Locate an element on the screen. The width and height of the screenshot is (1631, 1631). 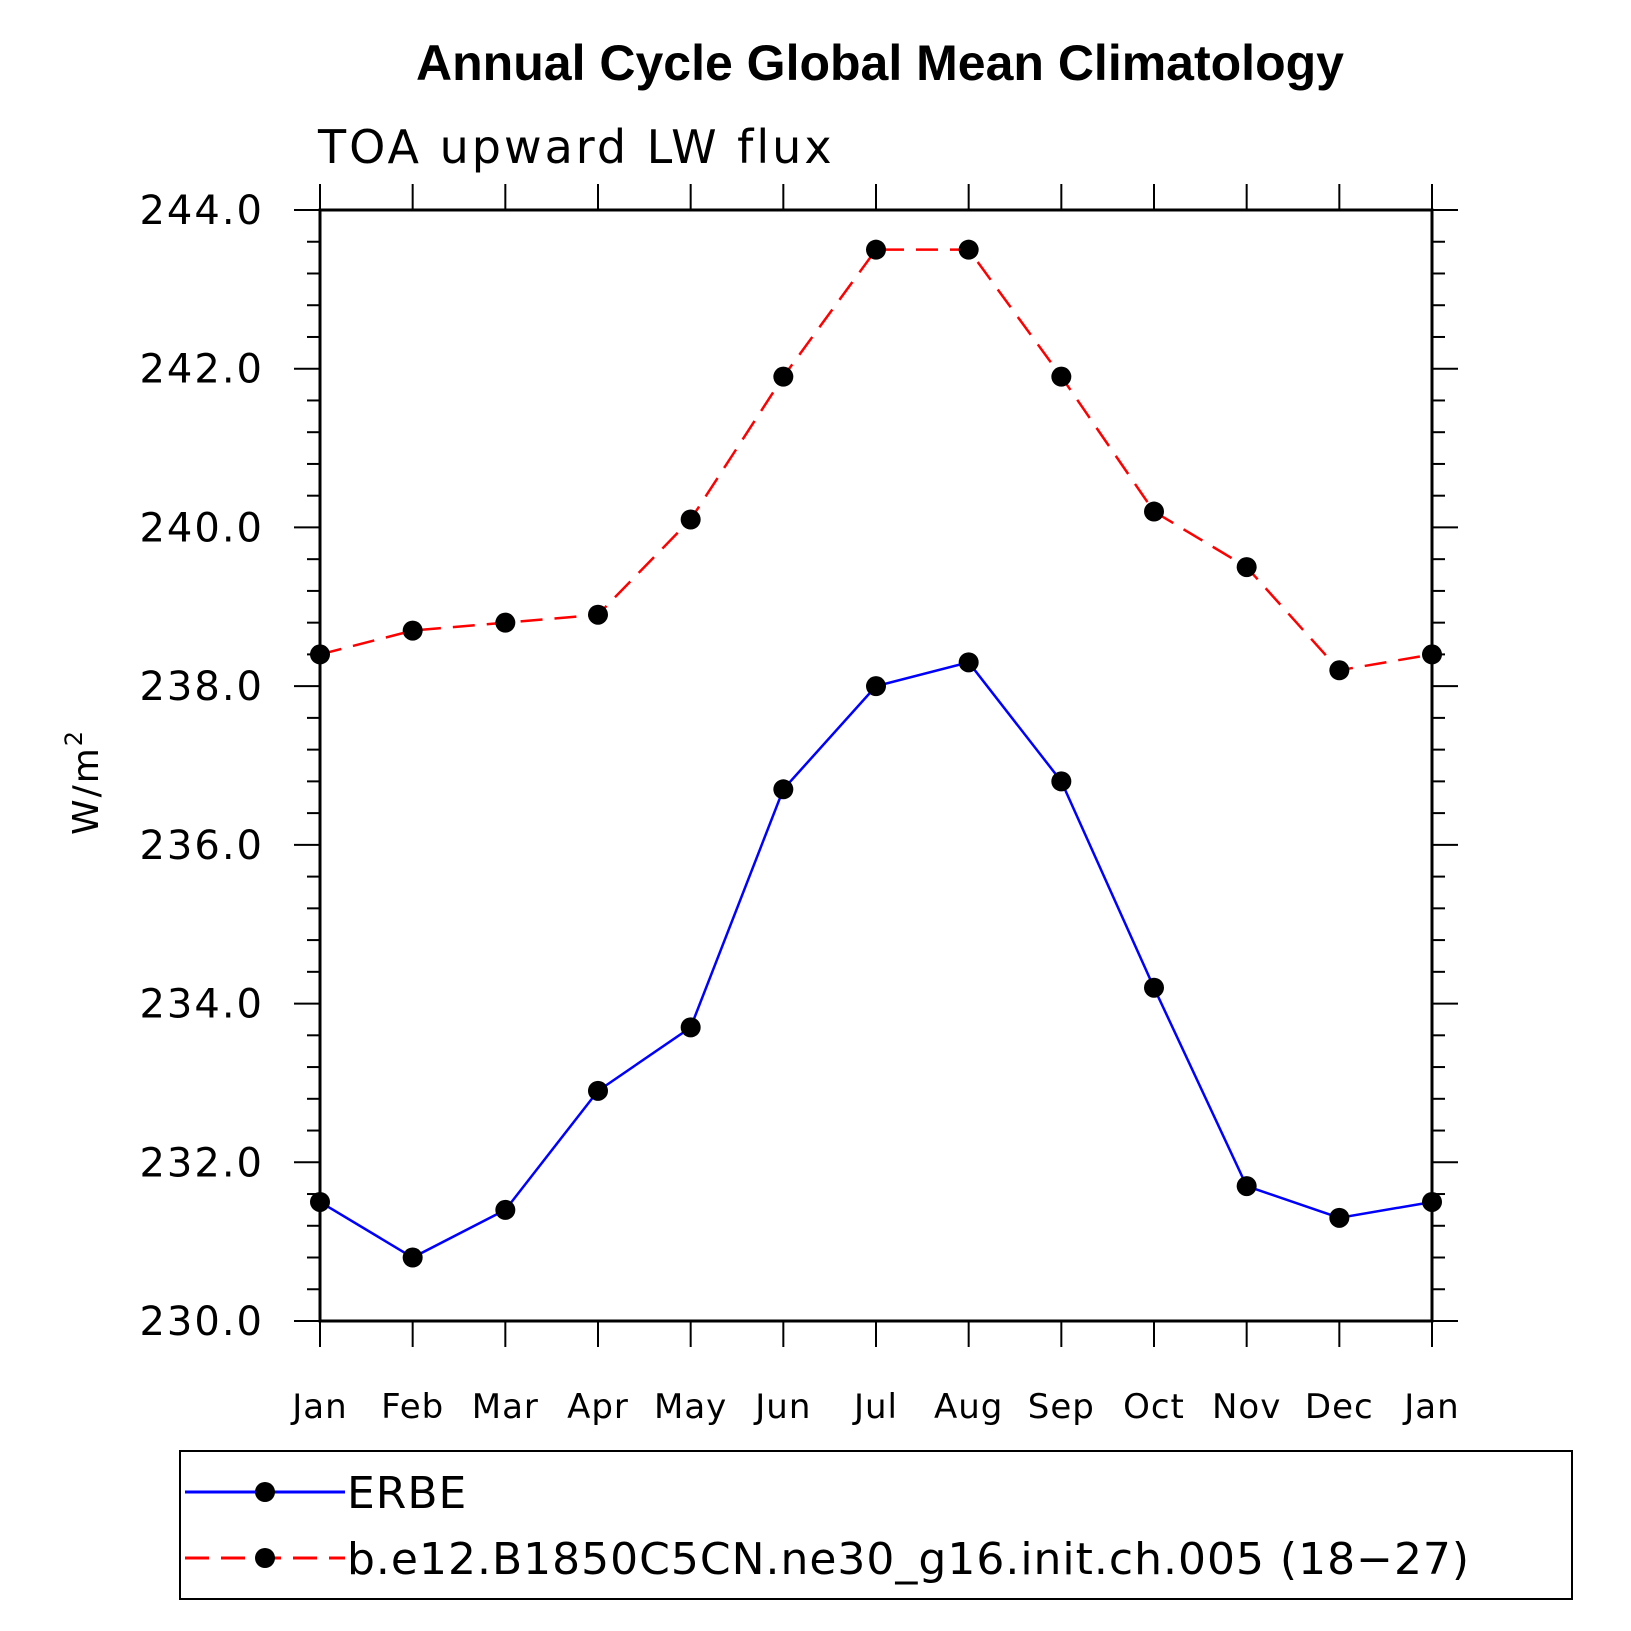
x-tick-label: Sep is located at coordinates (1061, 1407).